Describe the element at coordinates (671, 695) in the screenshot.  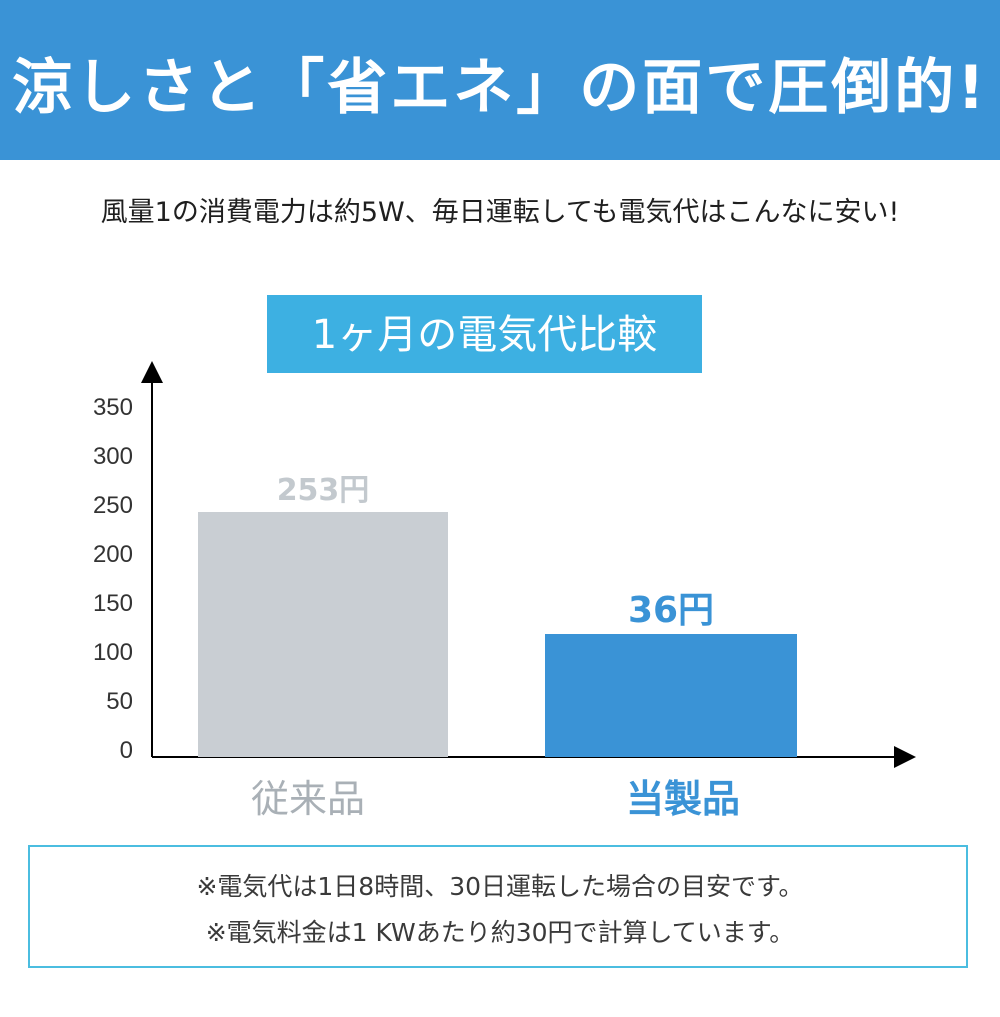
I see `bar-product` at that location.